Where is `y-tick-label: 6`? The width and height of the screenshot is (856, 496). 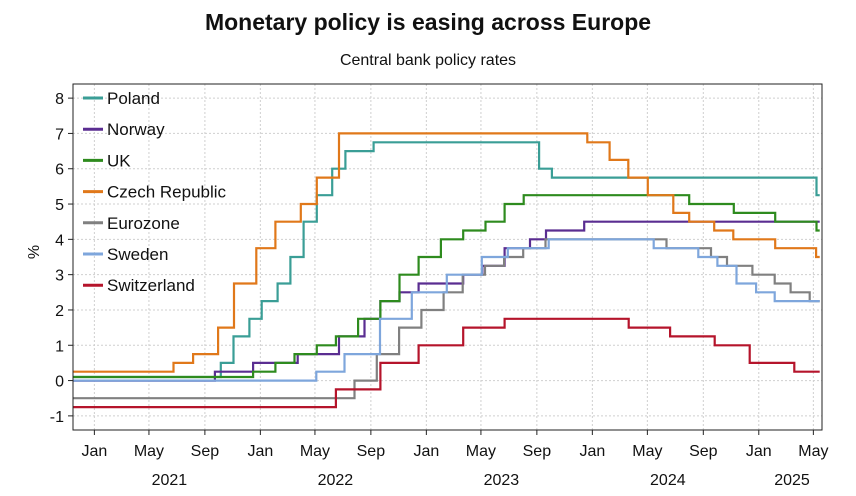 y-tick-label: 6 is located at coordinates (59, 170).